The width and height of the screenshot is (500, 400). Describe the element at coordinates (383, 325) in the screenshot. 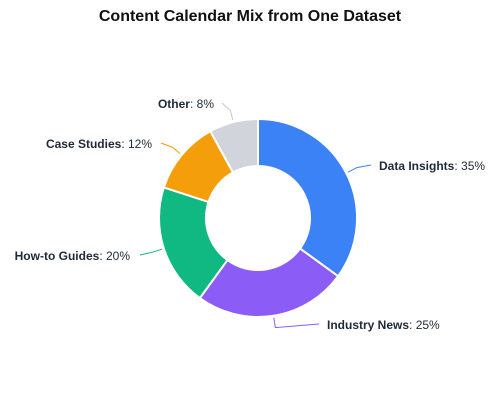

I see `slice-label-industry-news: Industry News: 25%` at that location.